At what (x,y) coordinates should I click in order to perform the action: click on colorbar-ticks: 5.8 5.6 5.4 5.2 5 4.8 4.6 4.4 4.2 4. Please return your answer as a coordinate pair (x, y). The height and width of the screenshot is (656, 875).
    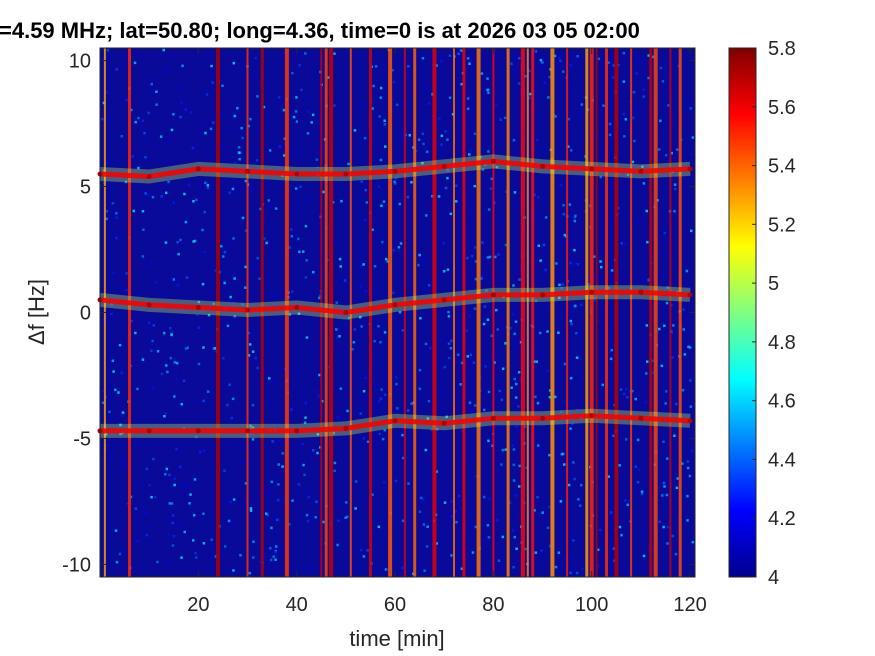
    Looking at the image, I should click on (774, 313).